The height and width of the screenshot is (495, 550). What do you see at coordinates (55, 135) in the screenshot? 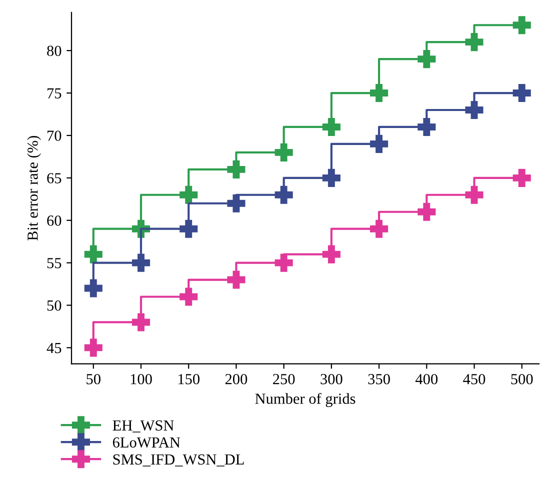
I see `y-tick-label: 70` at bounding box center [55, 135].